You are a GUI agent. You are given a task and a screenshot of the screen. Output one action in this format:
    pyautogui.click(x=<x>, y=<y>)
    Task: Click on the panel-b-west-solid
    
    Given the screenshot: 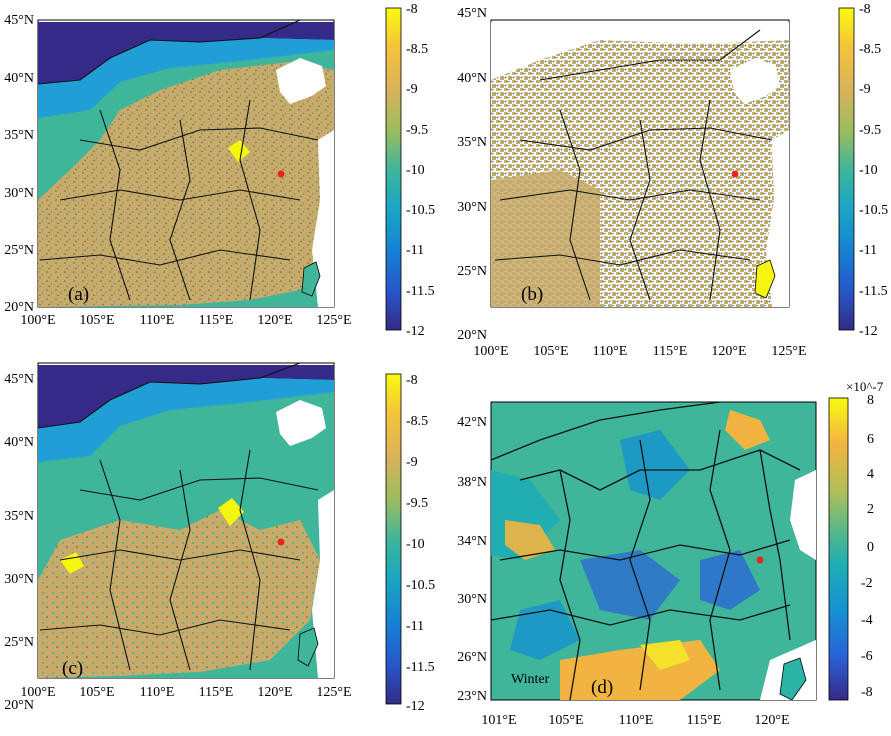 What is the action you would take?
    pyautogui.click(x=545, y=238)
    